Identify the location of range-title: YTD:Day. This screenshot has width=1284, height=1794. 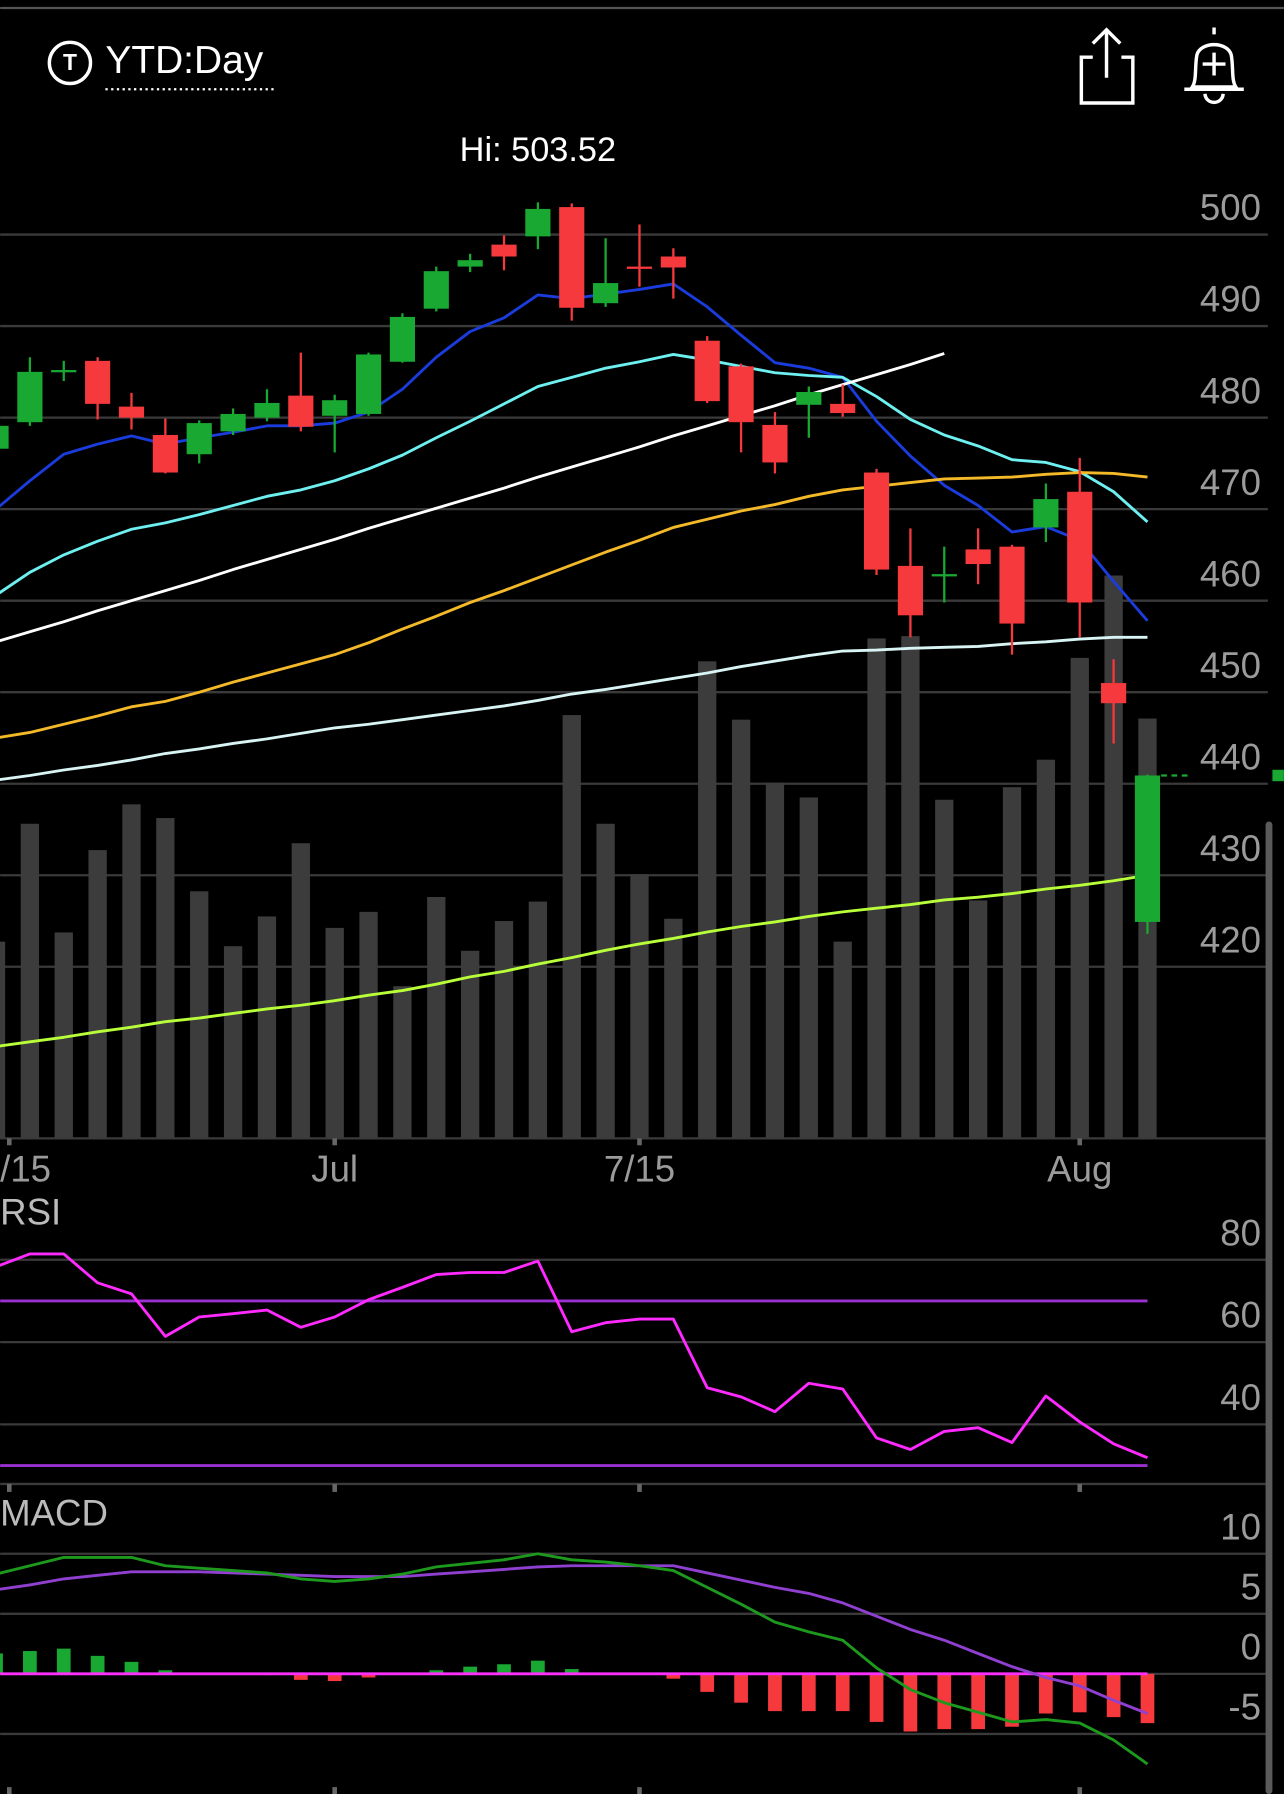
(184, 60).